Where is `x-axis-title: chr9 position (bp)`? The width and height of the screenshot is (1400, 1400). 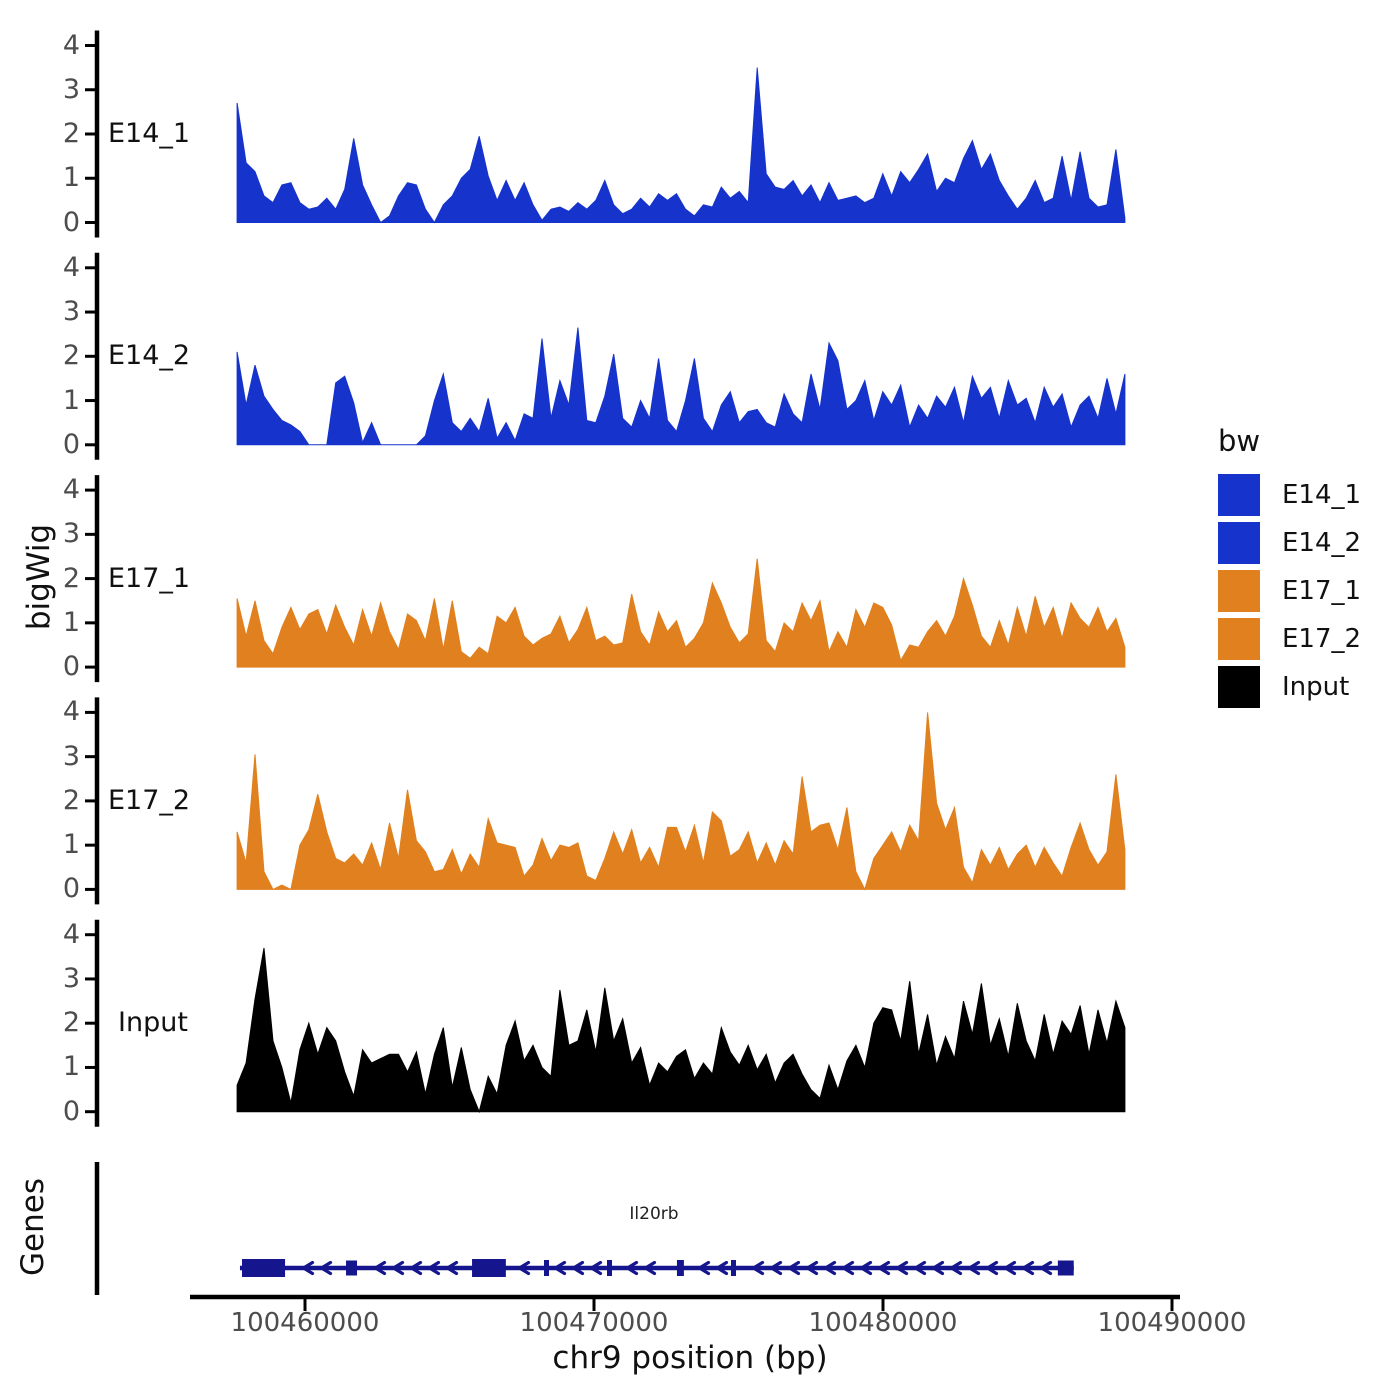 x-axis-title: chr9 position (bp) is located at coordinates (690, 1358).